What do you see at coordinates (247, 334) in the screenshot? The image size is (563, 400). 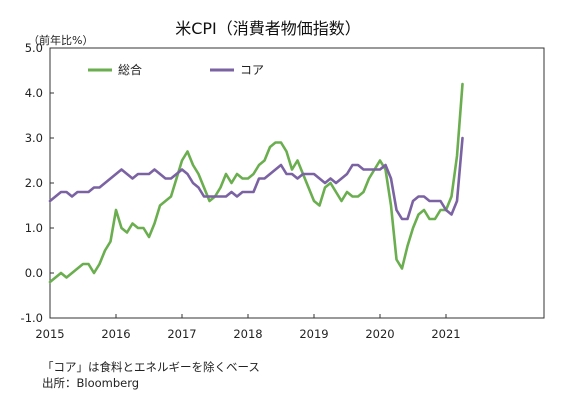 I see `x-tick-label: 2018` at bounding box center [247, 334].